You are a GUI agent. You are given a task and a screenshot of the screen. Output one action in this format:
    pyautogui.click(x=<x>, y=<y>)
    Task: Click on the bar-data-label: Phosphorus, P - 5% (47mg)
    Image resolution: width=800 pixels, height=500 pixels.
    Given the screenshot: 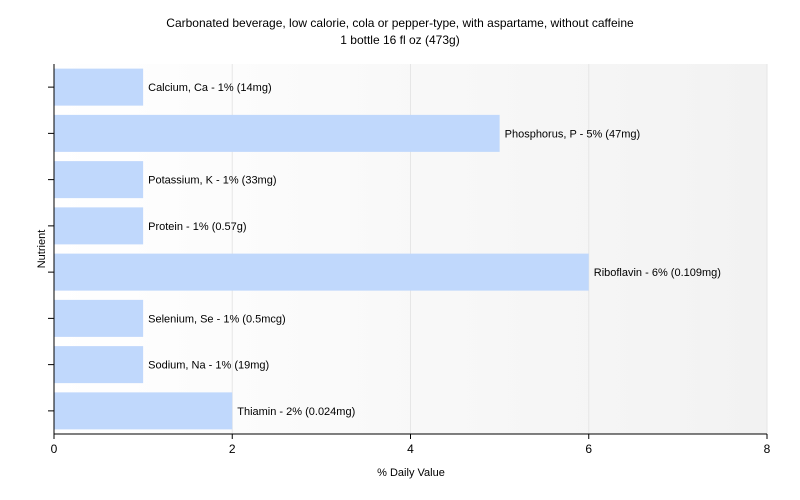 What is the action you would take?
    pyautogui.click(x=573, y=134)
    